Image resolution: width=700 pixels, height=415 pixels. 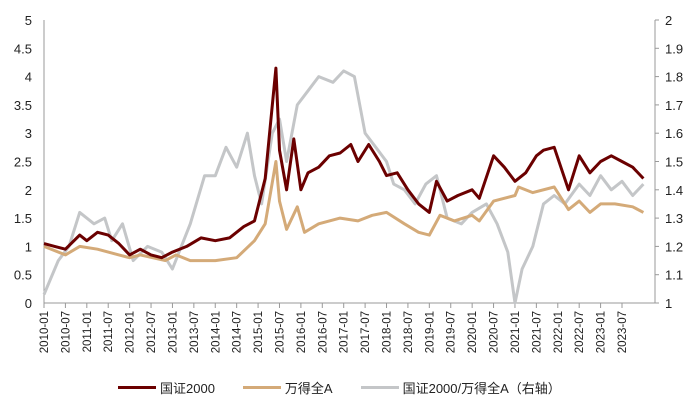 What do you see at coordinates (452, 332) in the screenshot?
I see `x-tick-label: 2019-07` at bounding box center [452, 332].